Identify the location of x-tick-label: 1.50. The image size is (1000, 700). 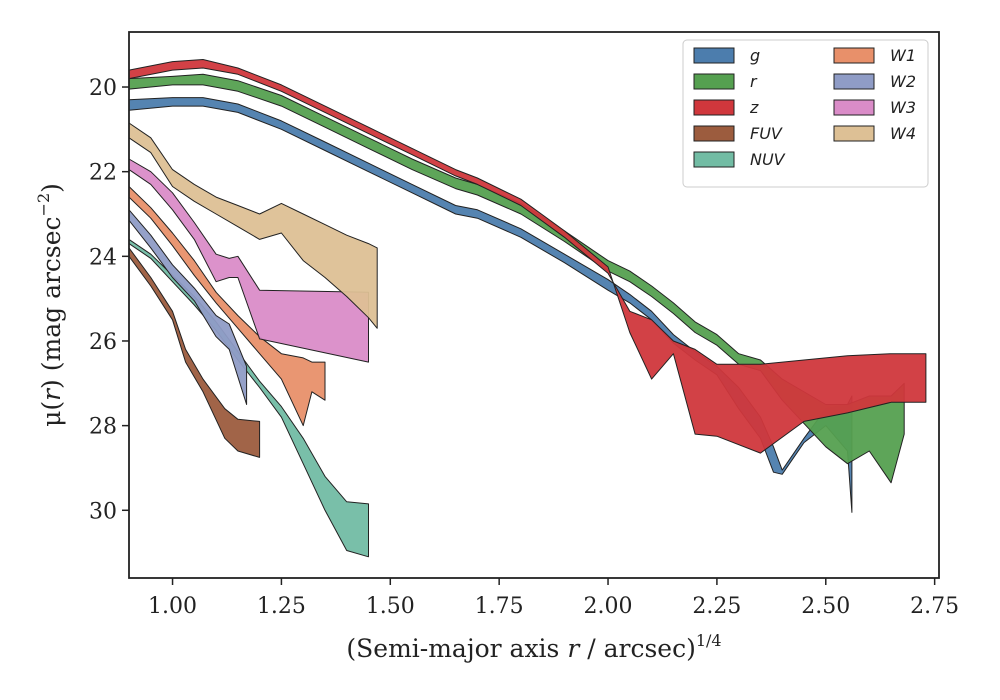
(390, 606).